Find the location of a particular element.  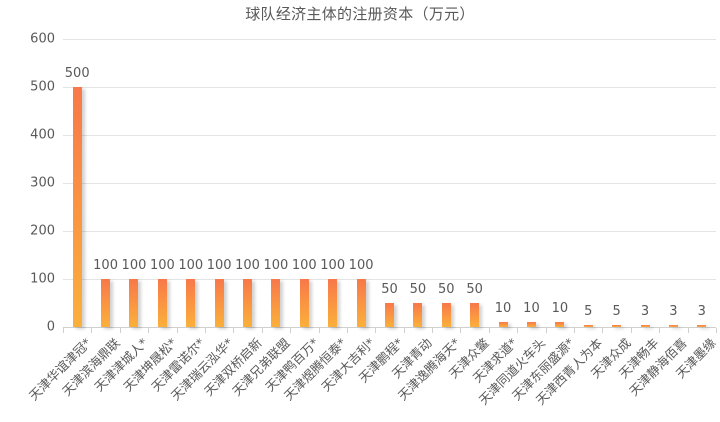

data-label: 500 is located at coordinates (77, 73).